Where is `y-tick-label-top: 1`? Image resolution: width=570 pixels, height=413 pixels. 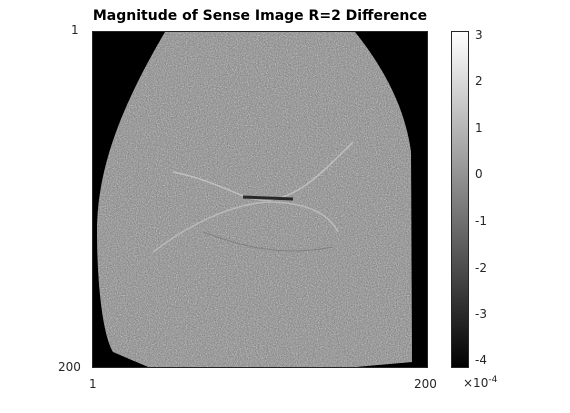
y-tick-label-top: 1 is located at coordinates (75, 30).